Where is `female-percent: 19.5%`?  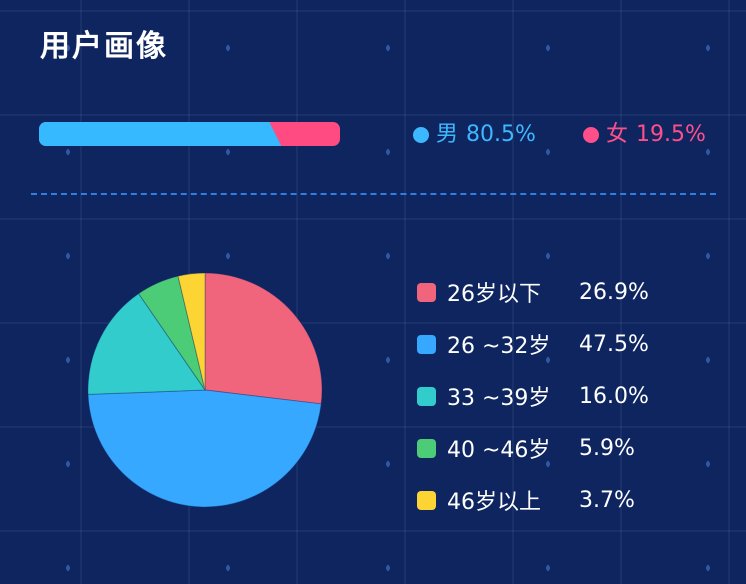
female-percent: 19.5% is located at coordinates (671, 134).